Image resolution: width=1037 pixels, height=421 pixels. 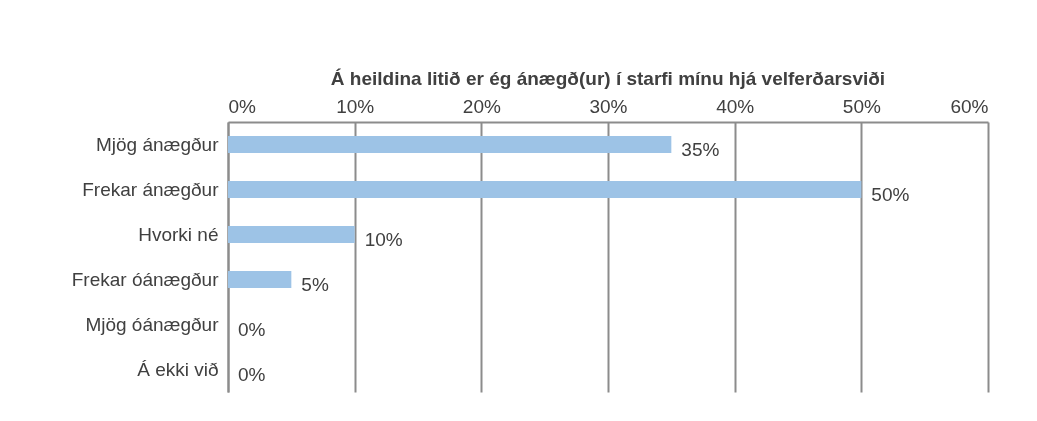 I want to click on x-tick-label: 0%, so click(x=242, y=106).